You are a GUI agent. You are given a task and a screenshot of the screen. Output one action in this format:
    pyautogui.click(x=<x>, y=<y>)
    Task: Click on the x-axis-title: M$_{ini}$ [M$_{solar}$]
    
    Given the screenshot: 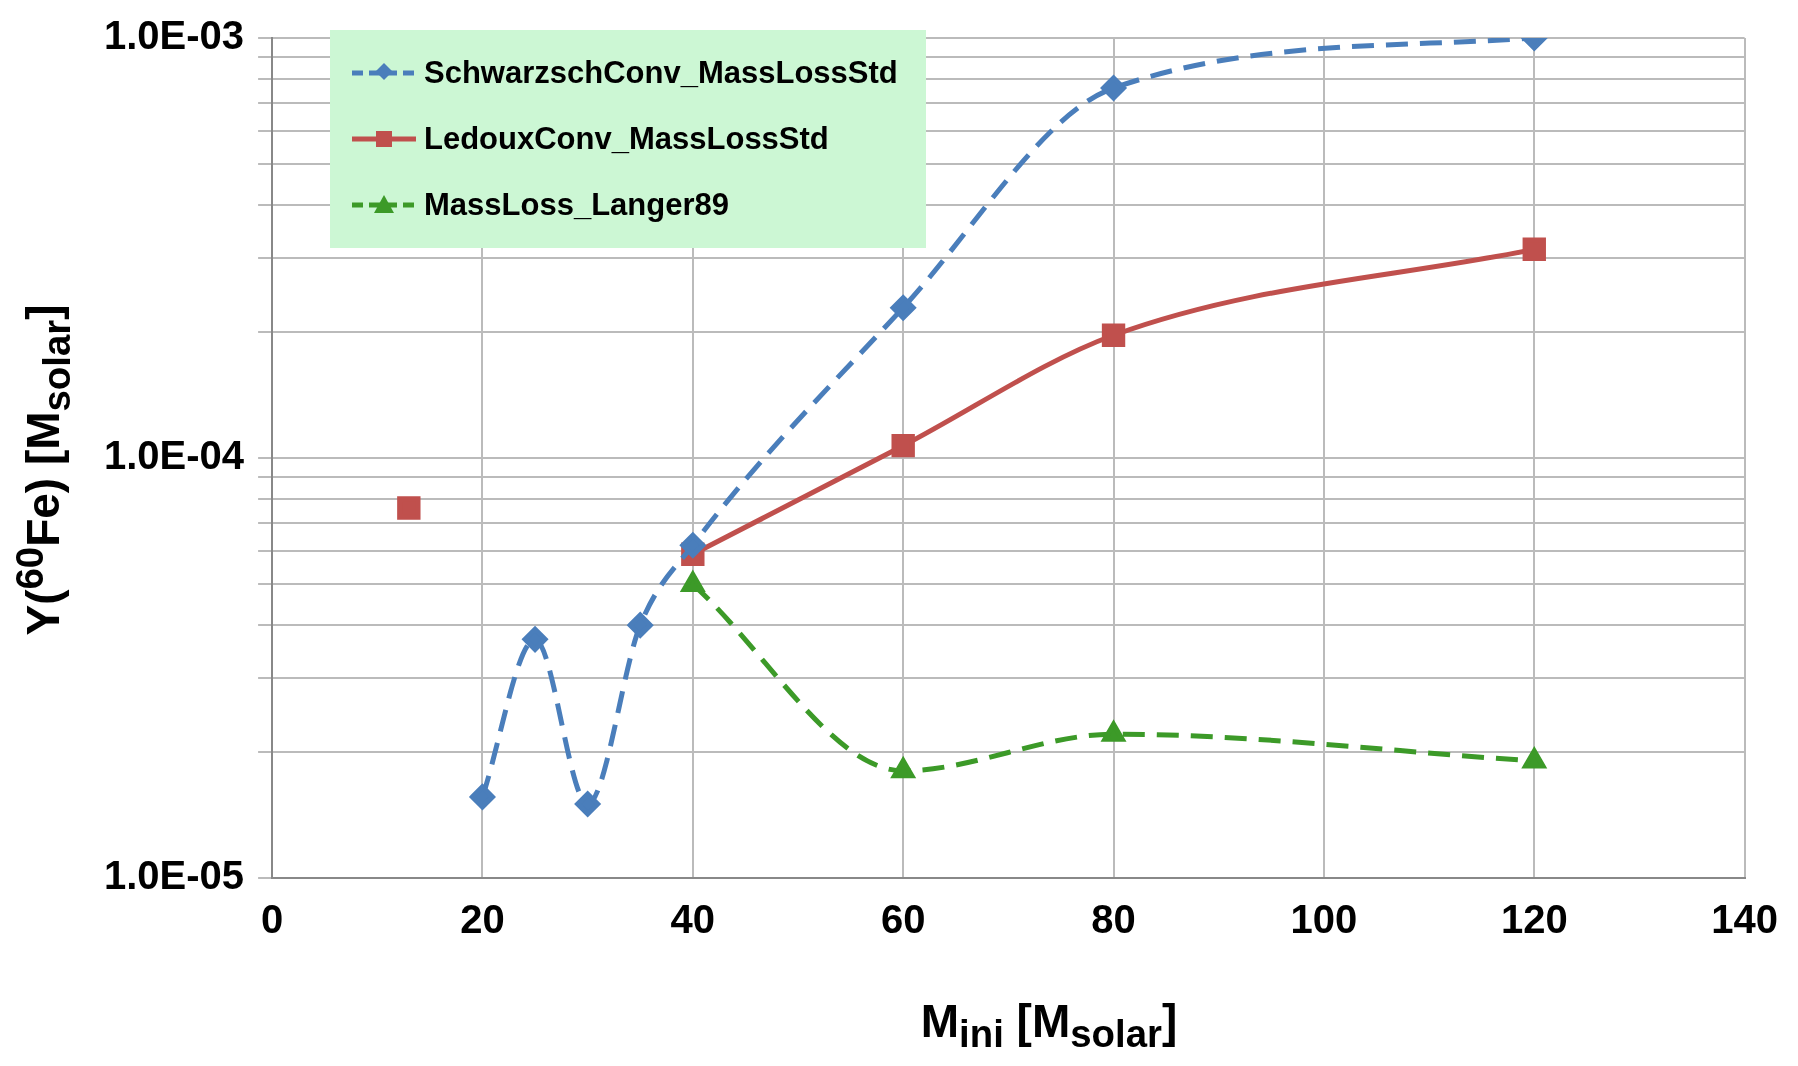 What is the action you would take?
    pyautogui.click(x=1049, y=1024)
    